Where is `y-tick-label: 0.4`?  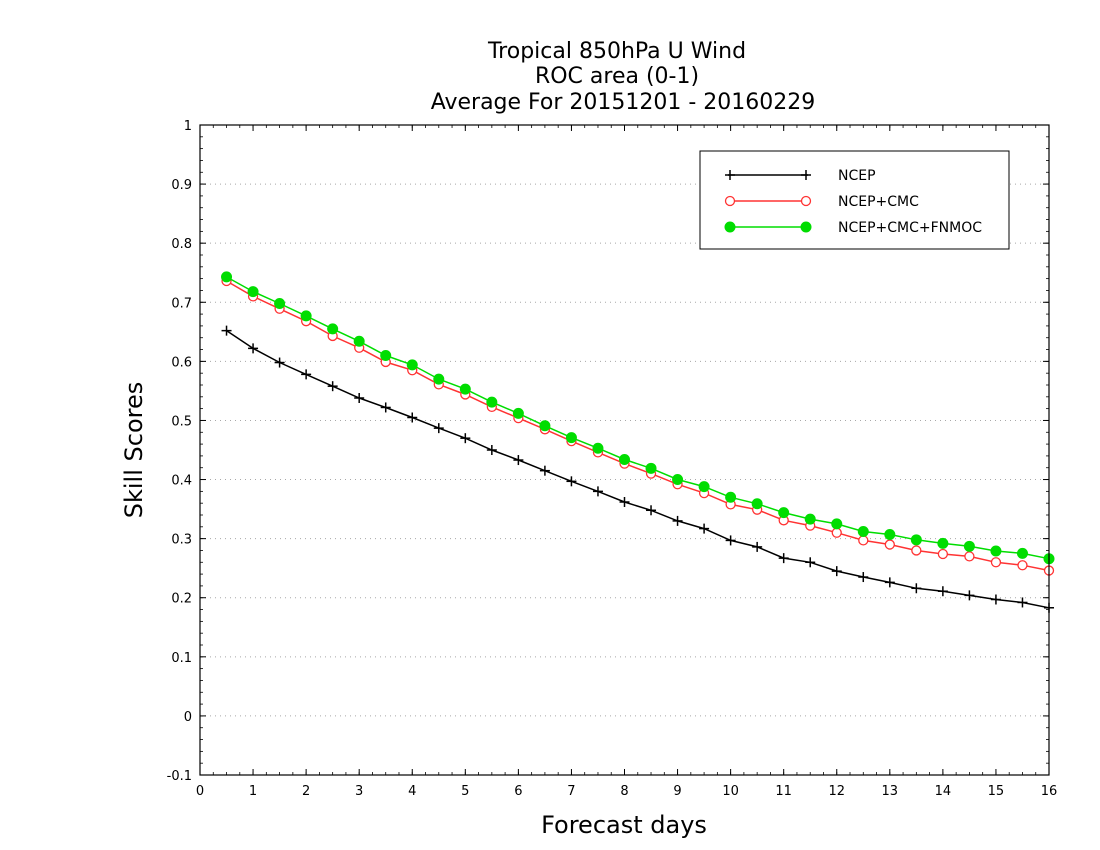
y-tick-label: 0.4 is located at coordinates (181, 481).